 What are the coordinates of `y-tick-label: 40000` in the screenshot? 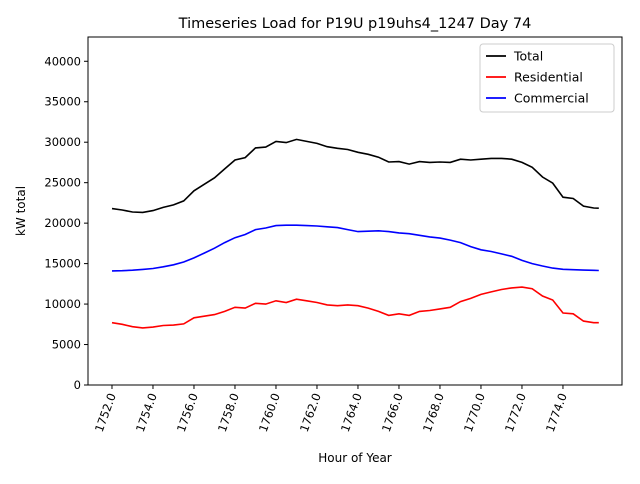 It's located at (62, 61).